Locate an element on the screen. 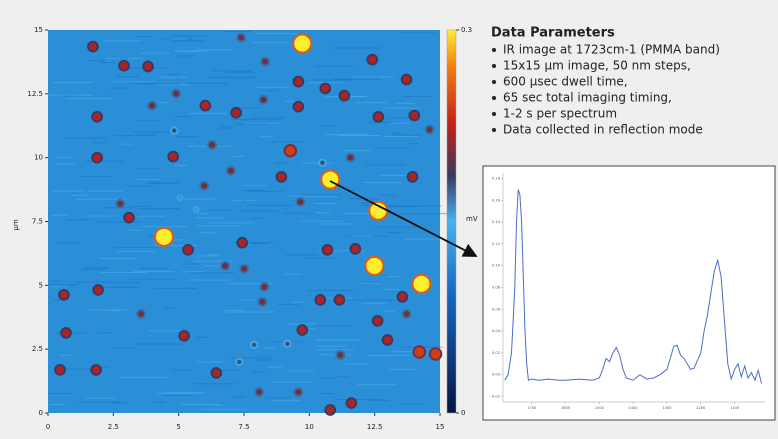  bullet is located at coordinates (494, 66).